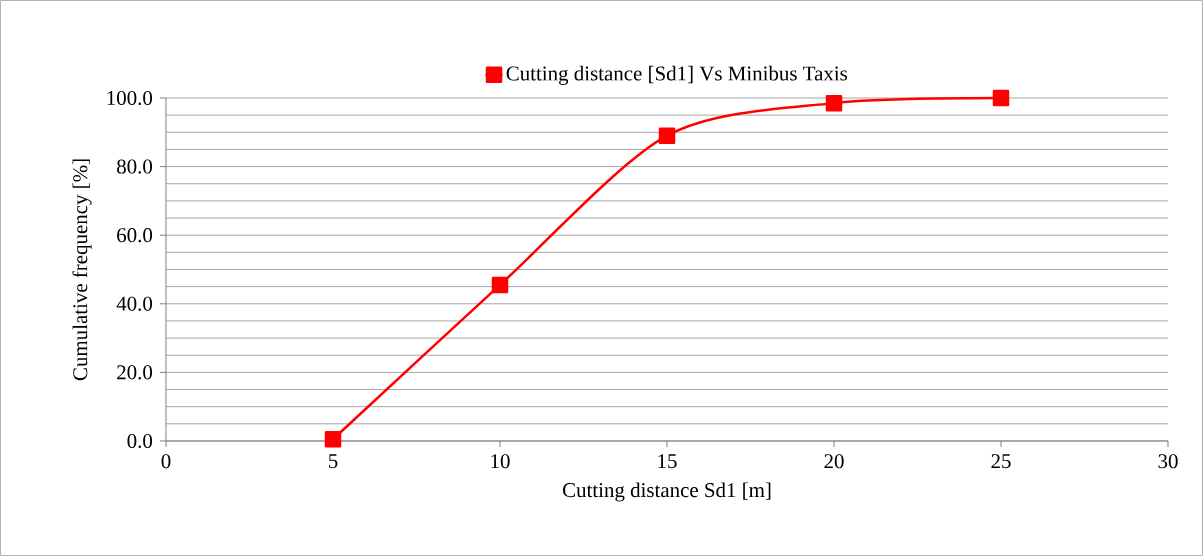  Describe the element at coordinates (135, 166) in the screenshot. I see `y-tick-label: 80.0` at that location.